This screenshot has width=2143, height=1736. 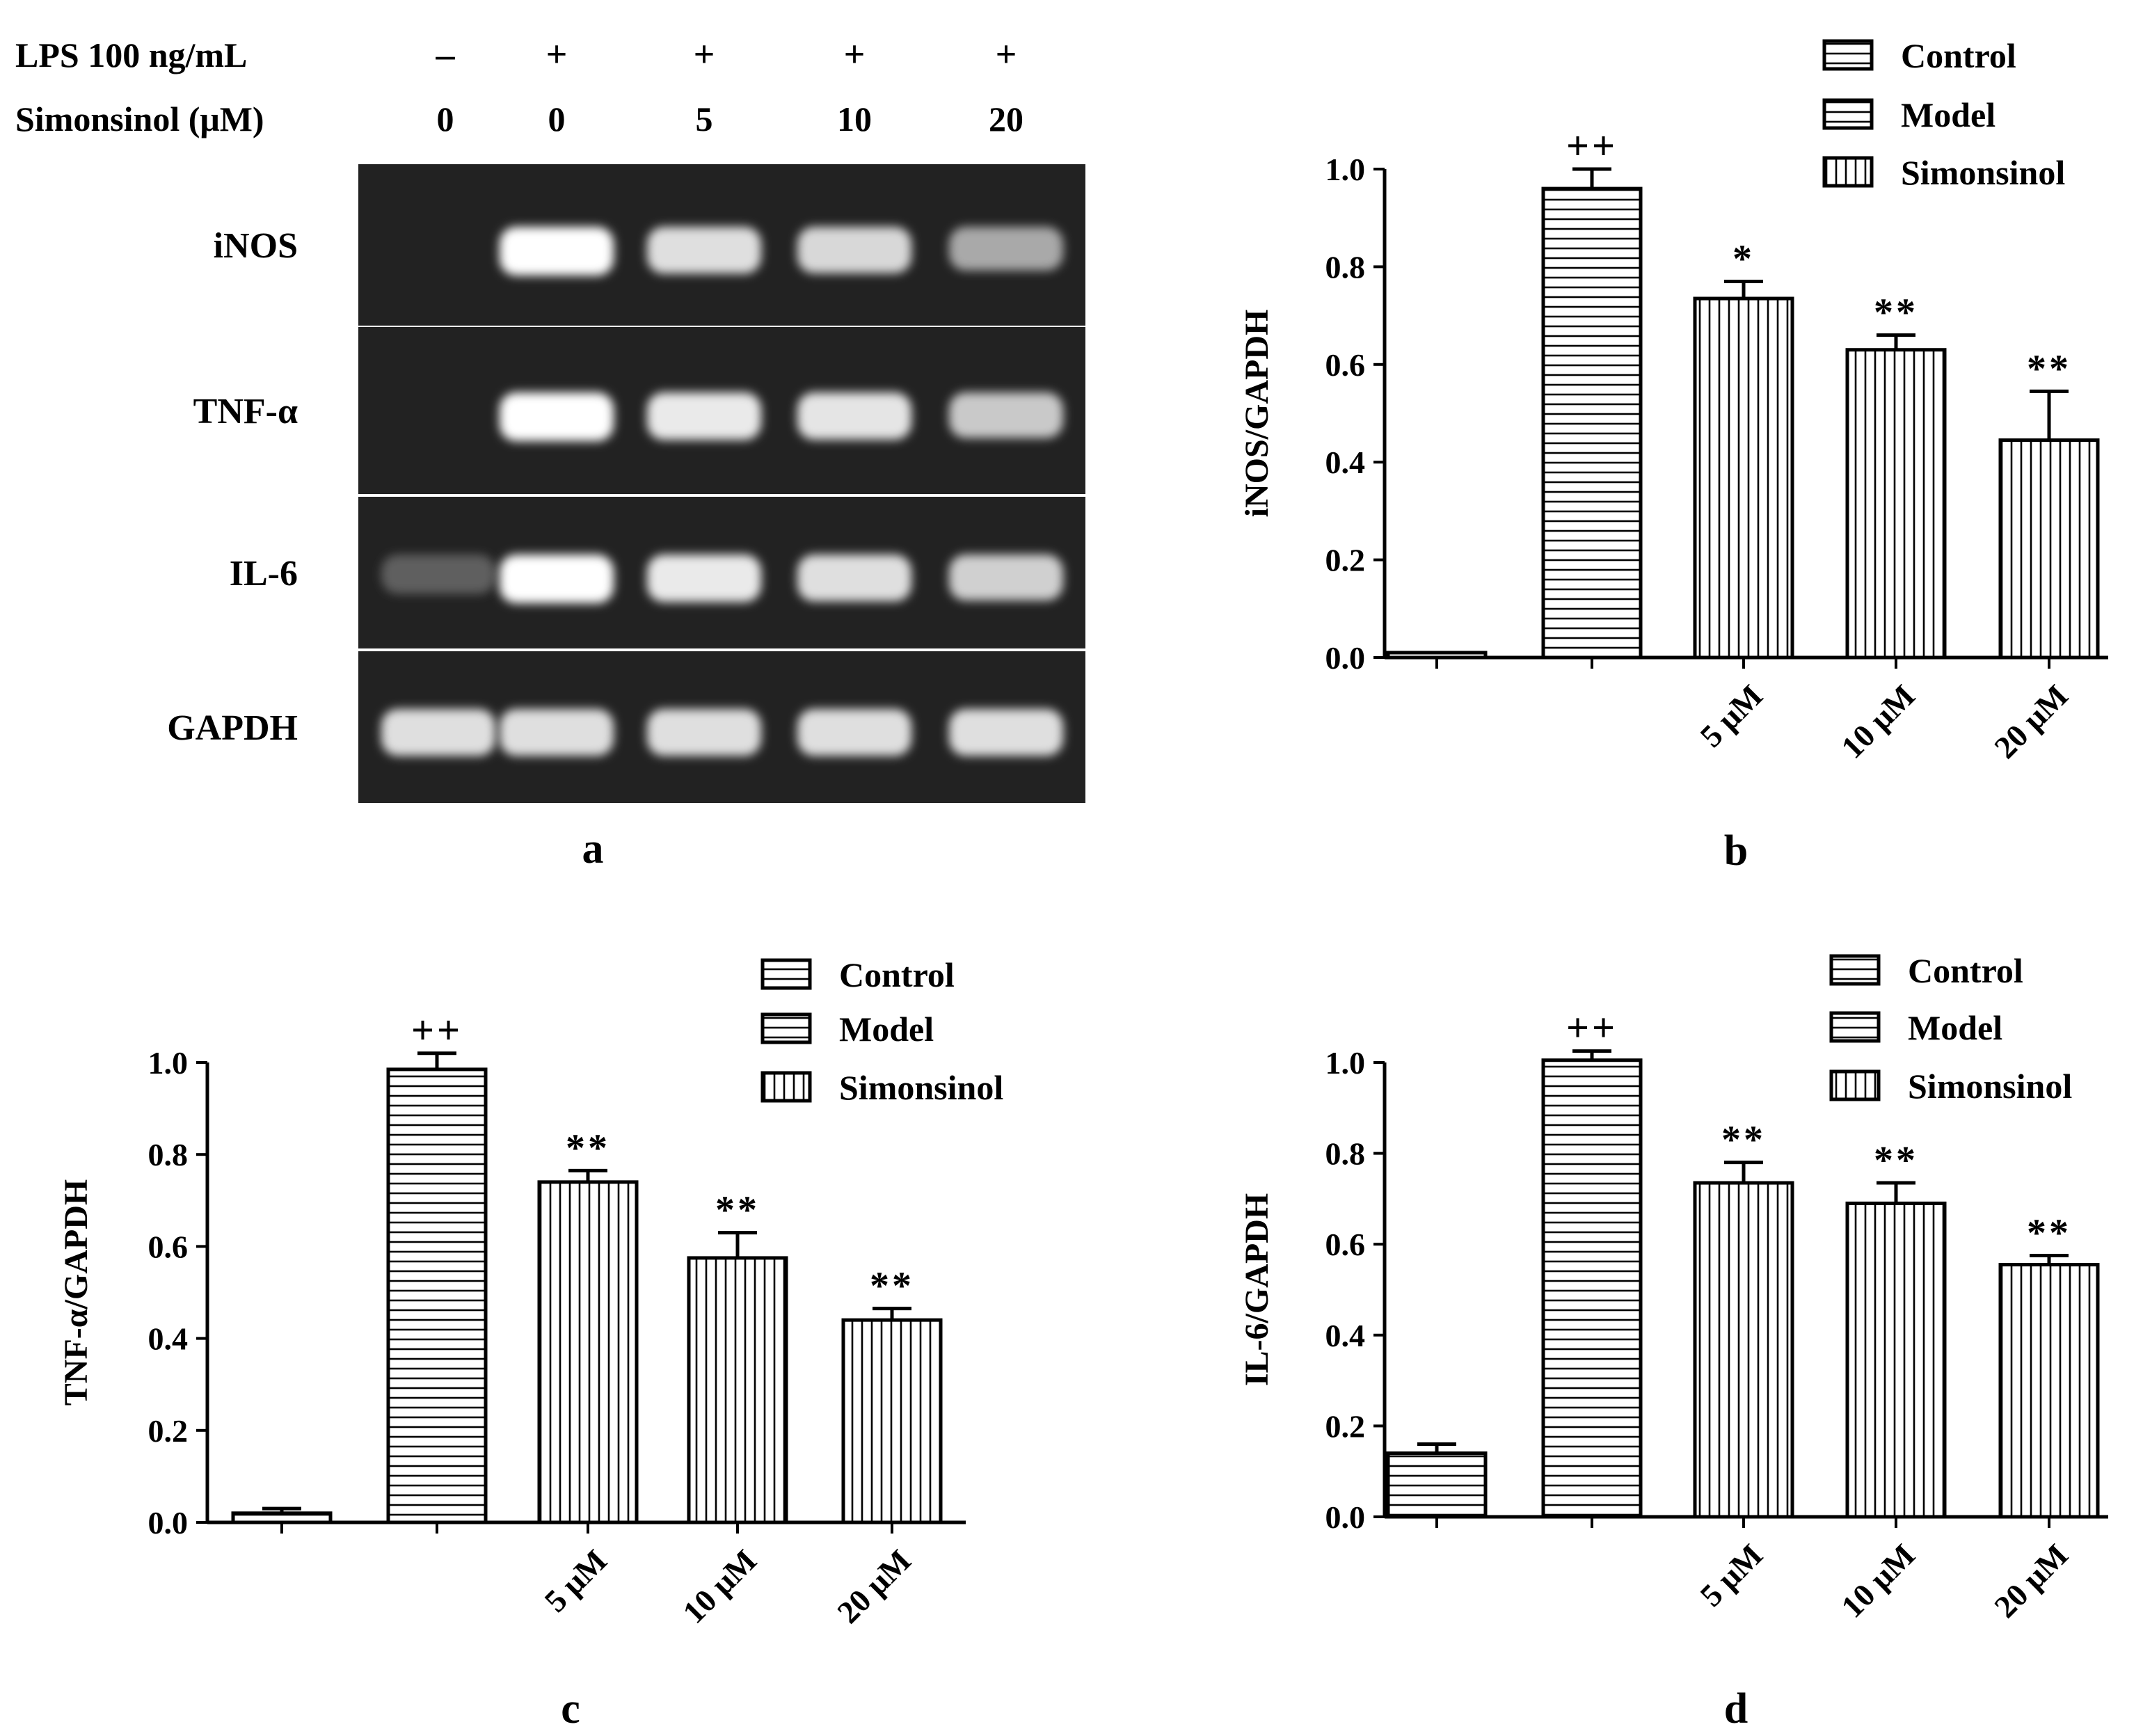 What do you see at coordinates (730, 85) in the screenshot?
I see `lane-headers: – 0 +0 +5 +10 +20` at bounding box center [730, 85].